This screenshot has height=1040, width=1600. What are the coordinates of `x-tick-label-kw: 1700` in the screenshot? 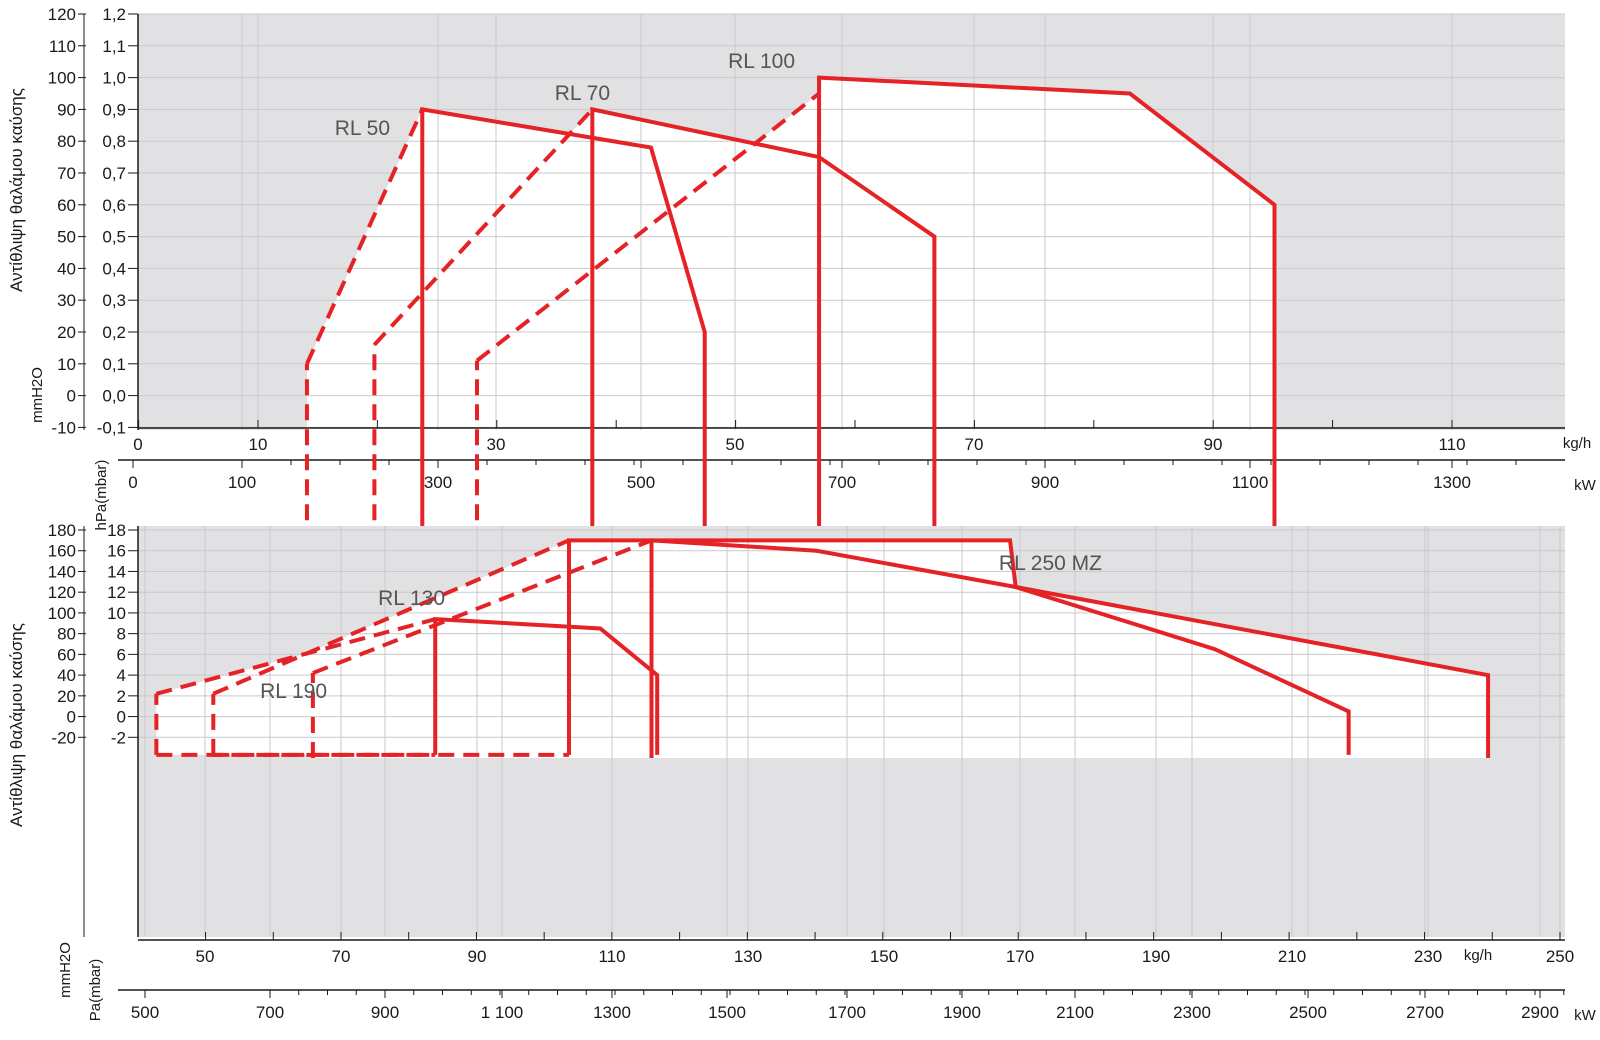 It's located at (847, 1012).